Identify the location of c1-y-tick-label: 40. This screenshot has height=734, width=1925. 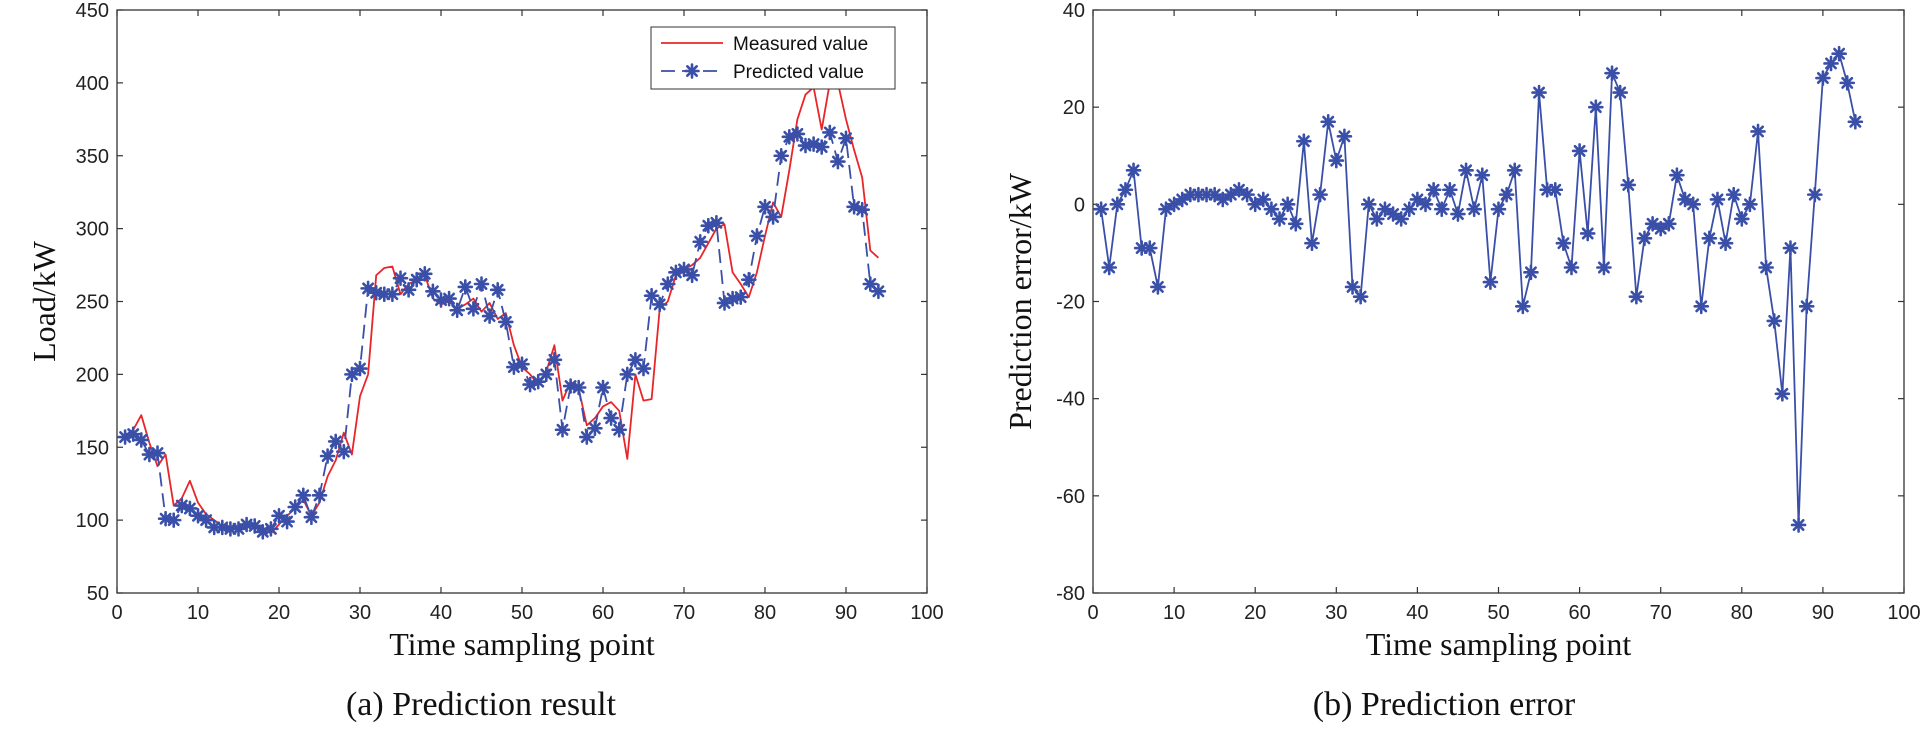
(1074, 11).